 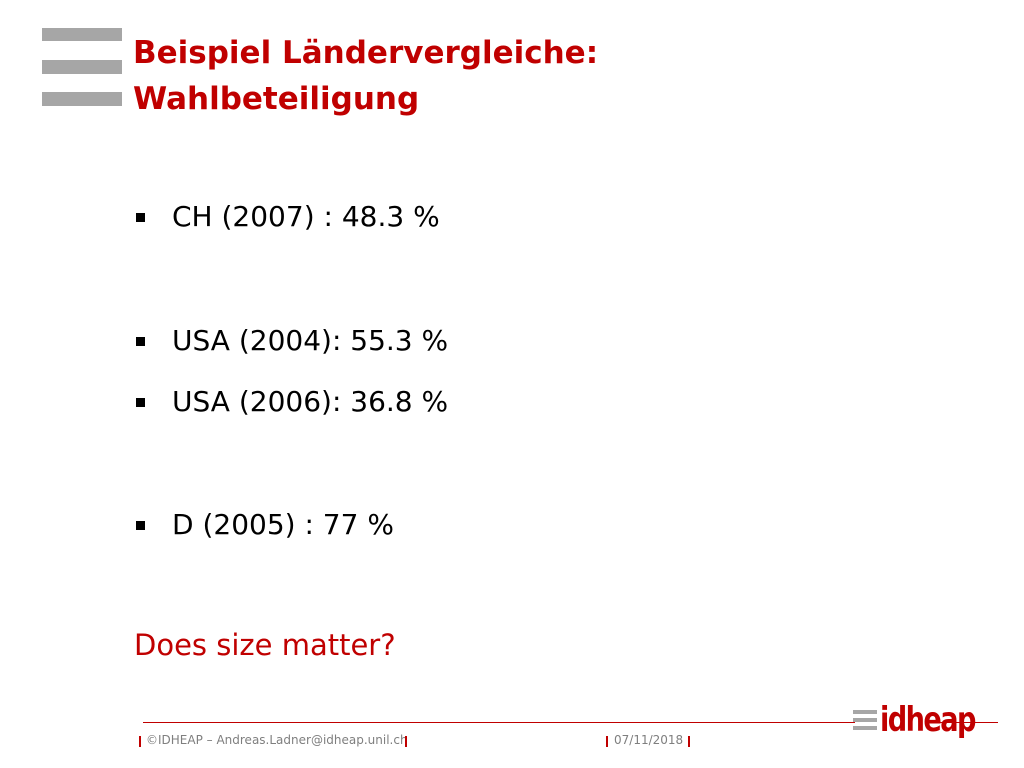 I want to click on title-line: Beispiel Ländervergleiche:, so click(x=366, y=53).